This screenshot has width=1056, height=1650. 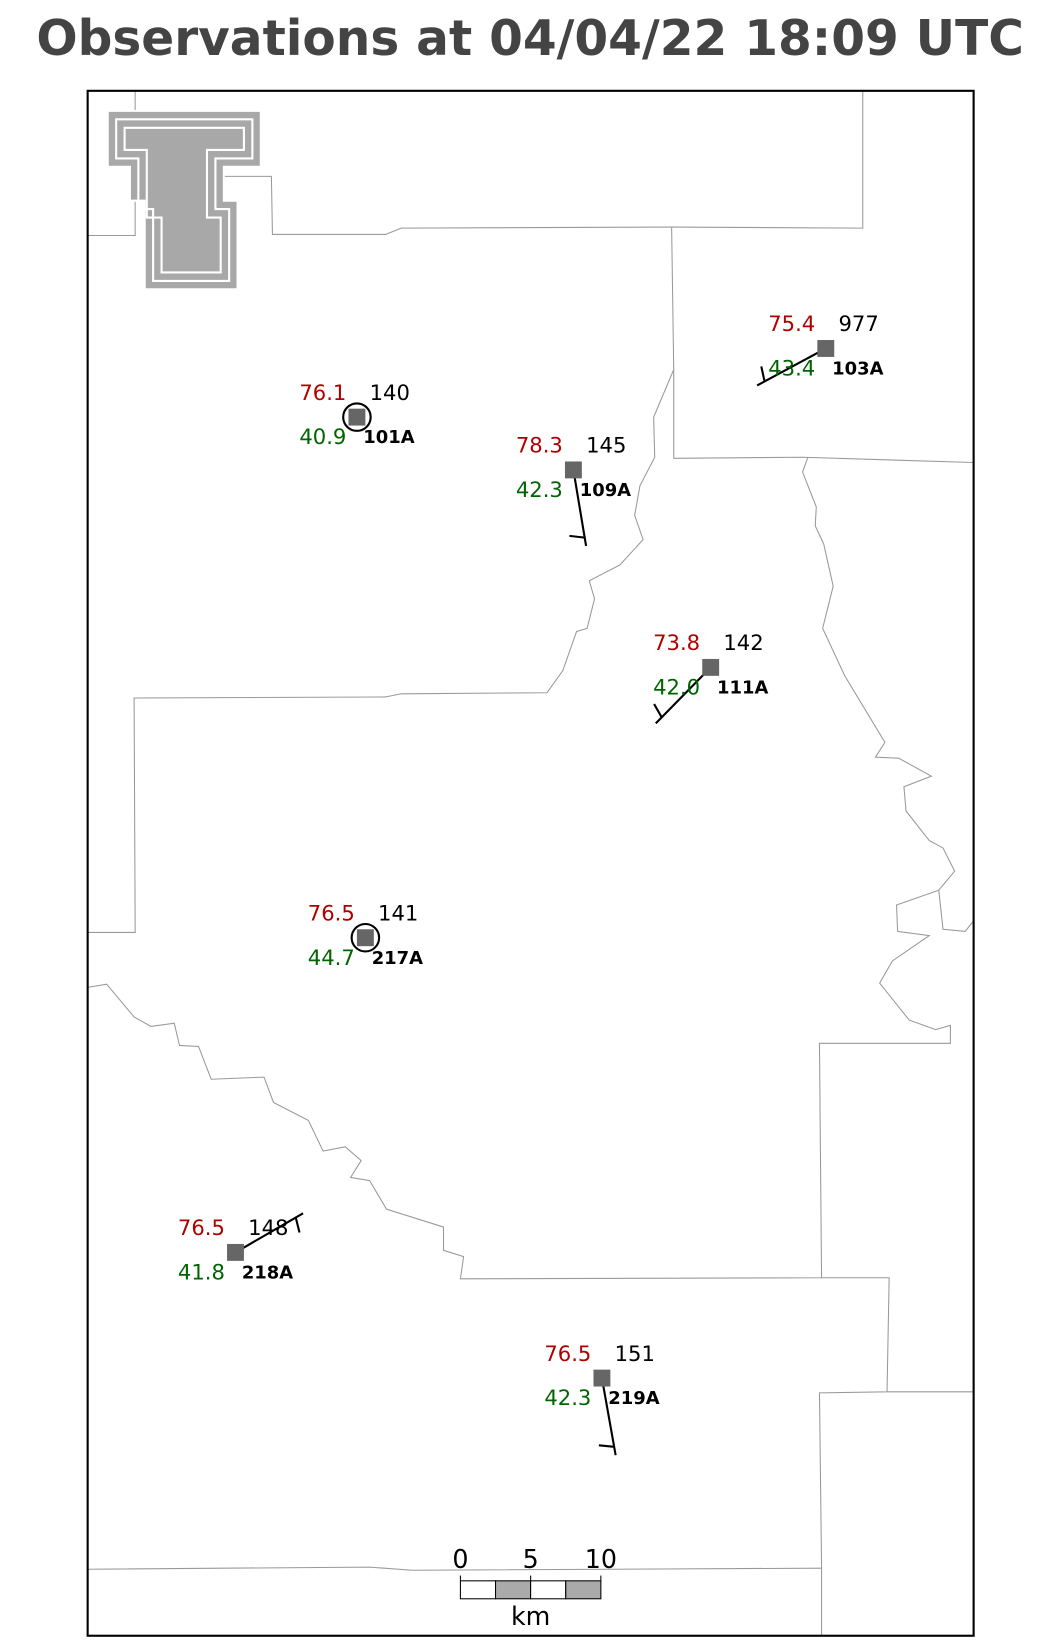 I want to click on temperature: 73.8, so click(x=676, y=642).